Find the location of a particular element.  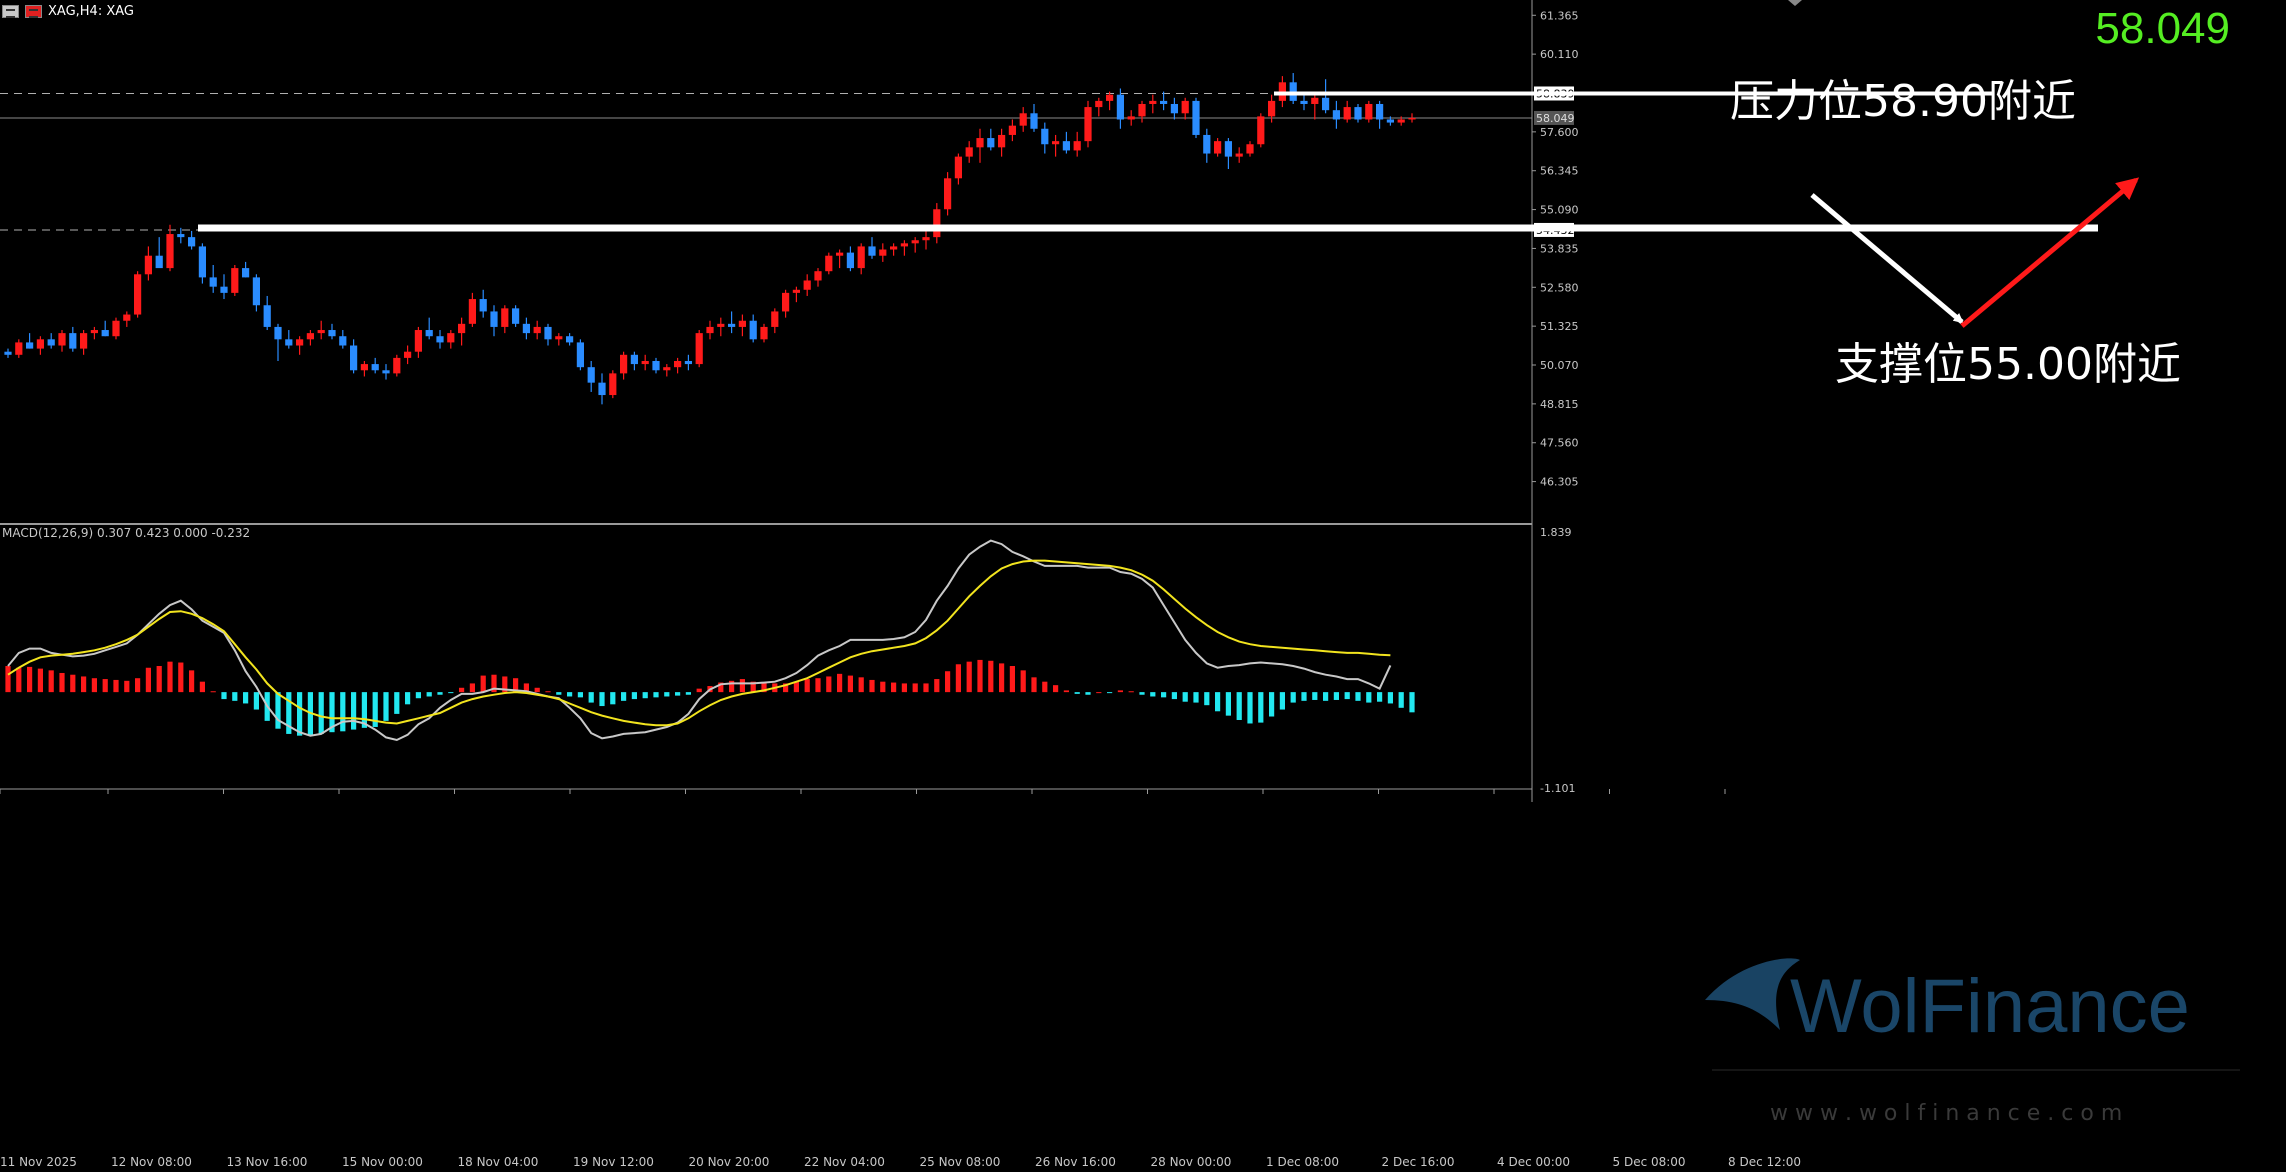

last-price-display: 58.049 is located at coordinates (2162, 28).